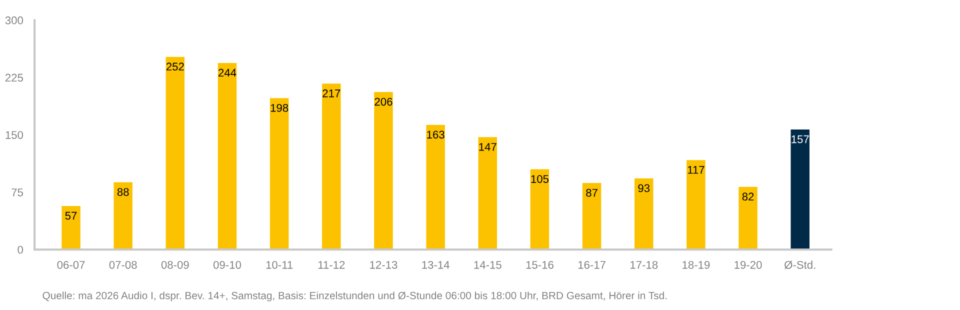  I want to click on x-tick-label: 07-08, so click(123, 264).